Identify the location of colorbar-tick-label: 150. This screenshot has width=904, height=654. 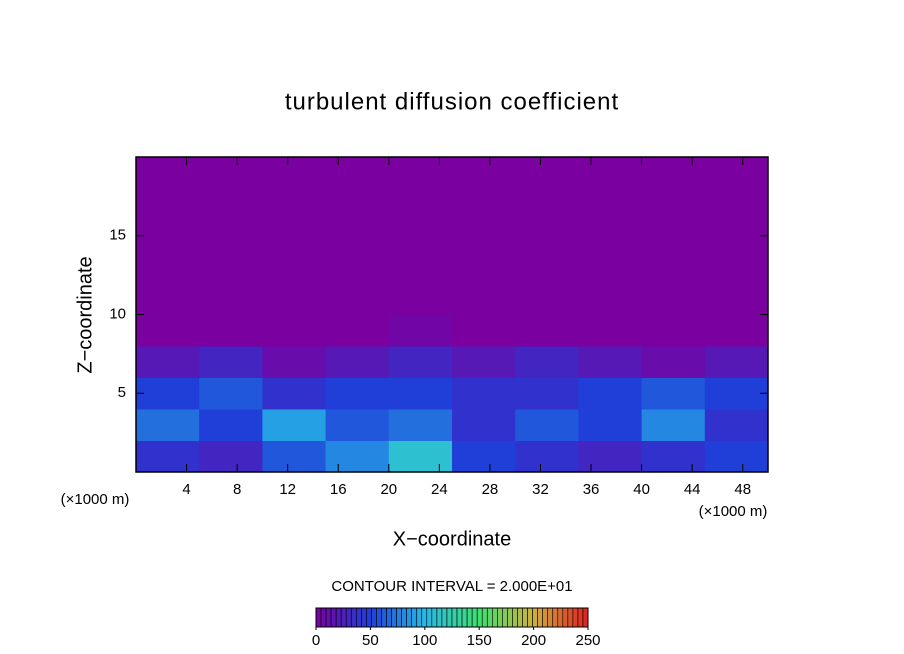
(479, 640).